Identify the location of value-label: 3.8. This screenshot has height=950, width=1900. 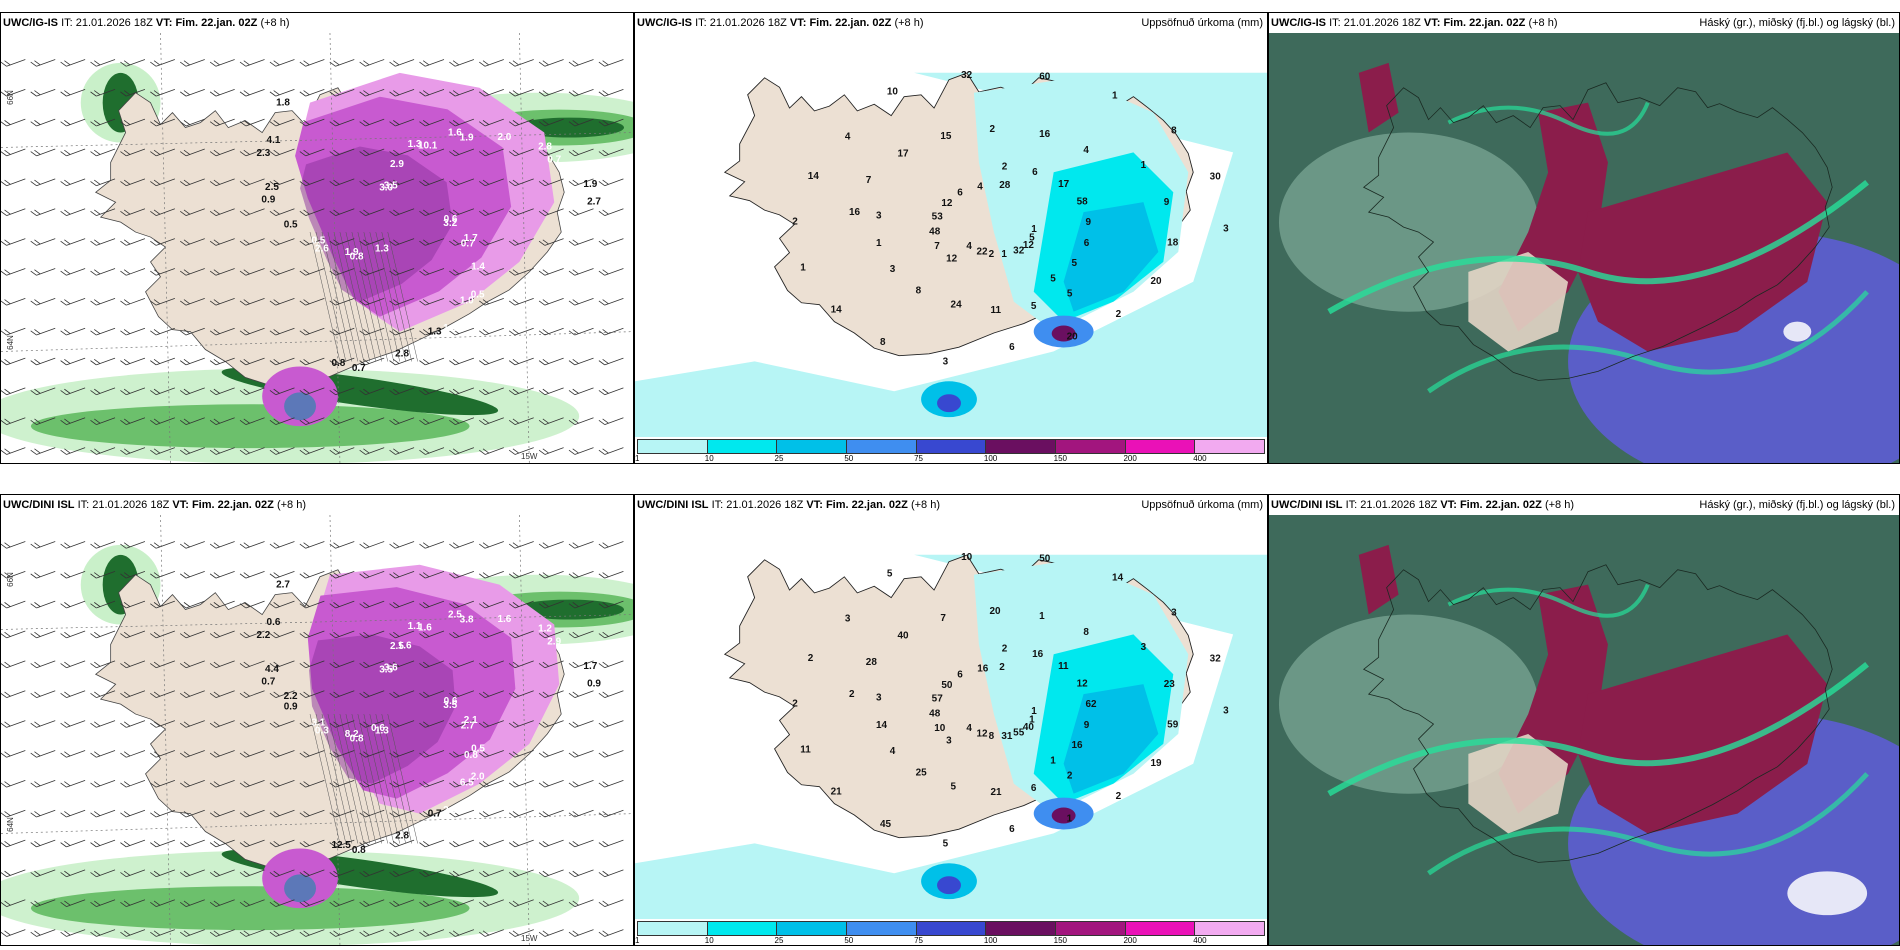
(467, 620).